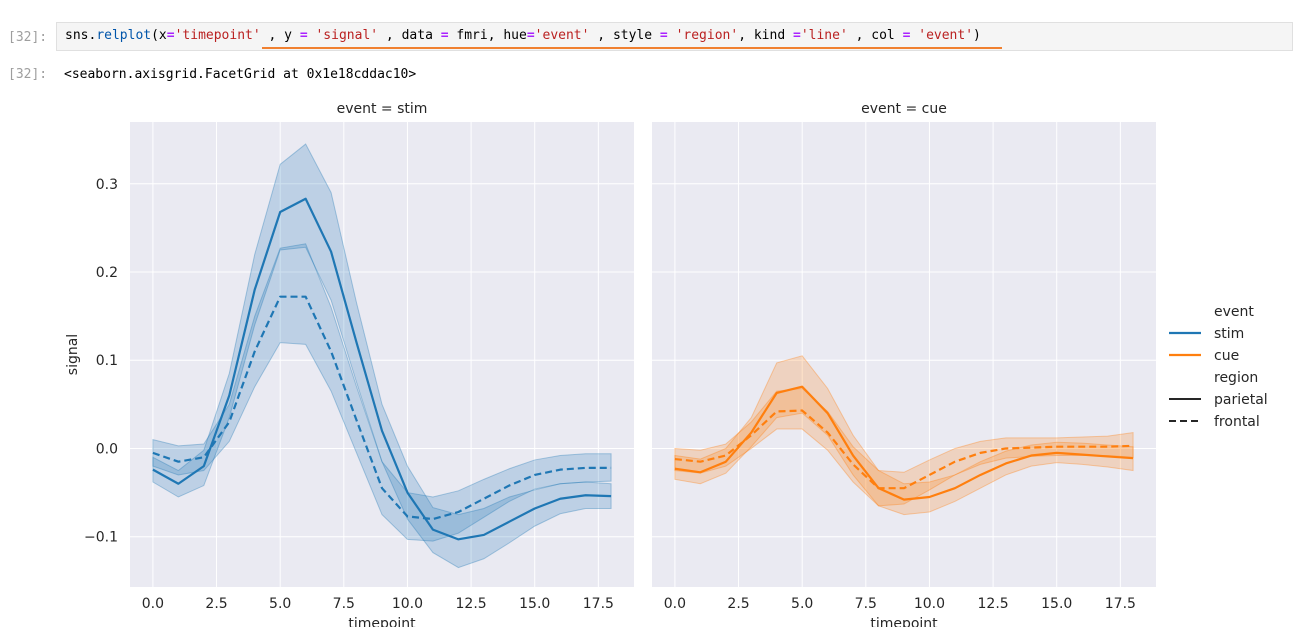 This screenshot has width=1301, height=627. Describe the element at coordinates (632, 46) in the screenshot. I see `lint-warning-underline` at that location.